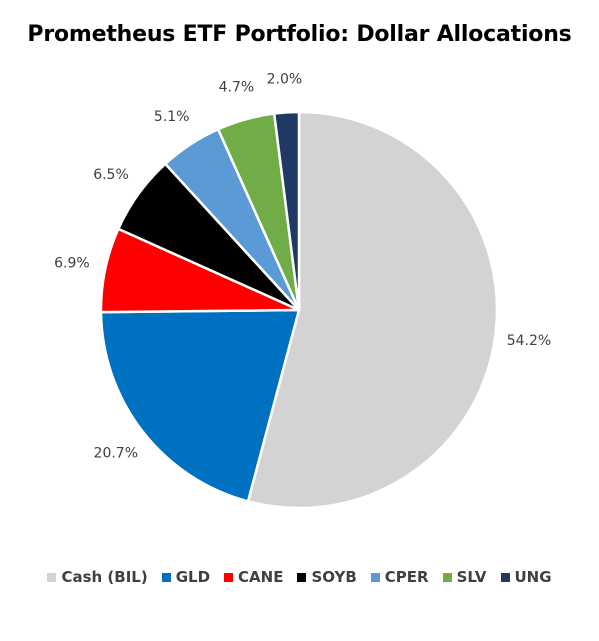 This screenshot has height=641, width=599. What do you see at coordinates (285, 80) in the screenshot?
I see `data-label-ung: 2.0%` at bounding box center [285, 80].